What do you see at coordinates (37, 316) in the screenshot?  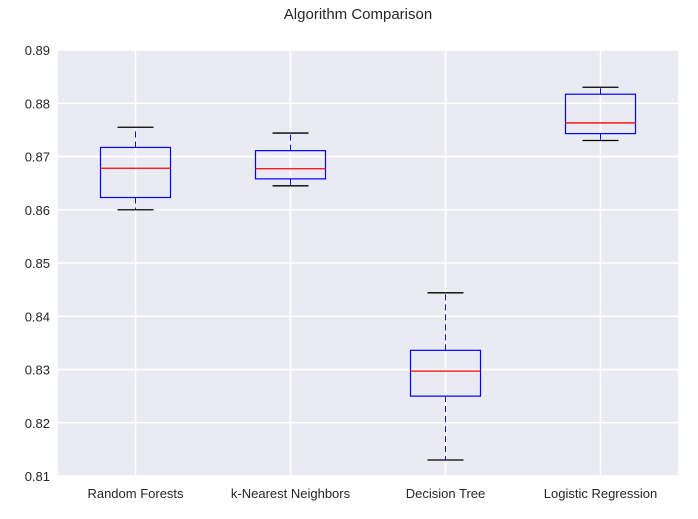 I see `y-tick-label: 0.84` at bounding box center [37, 316].